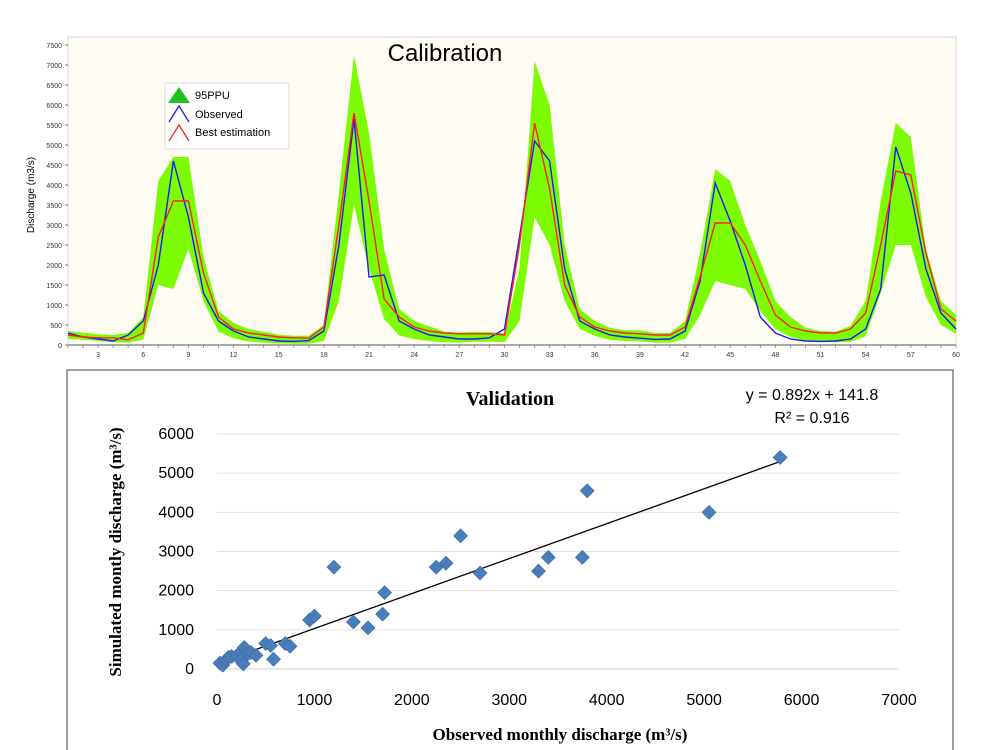  I want to click on calibration-y-tick-label: 500, so click(56, 326).